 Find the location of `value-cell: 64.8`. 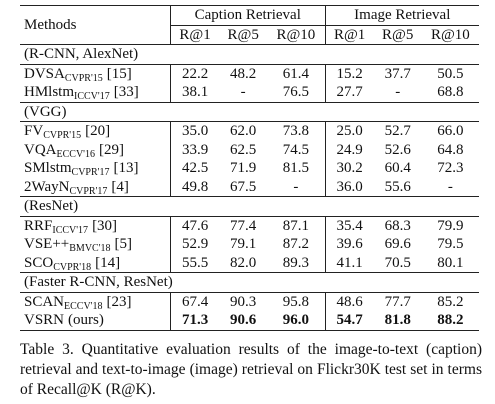

value-cell: 64.8 is located at coordinates (450, 149).